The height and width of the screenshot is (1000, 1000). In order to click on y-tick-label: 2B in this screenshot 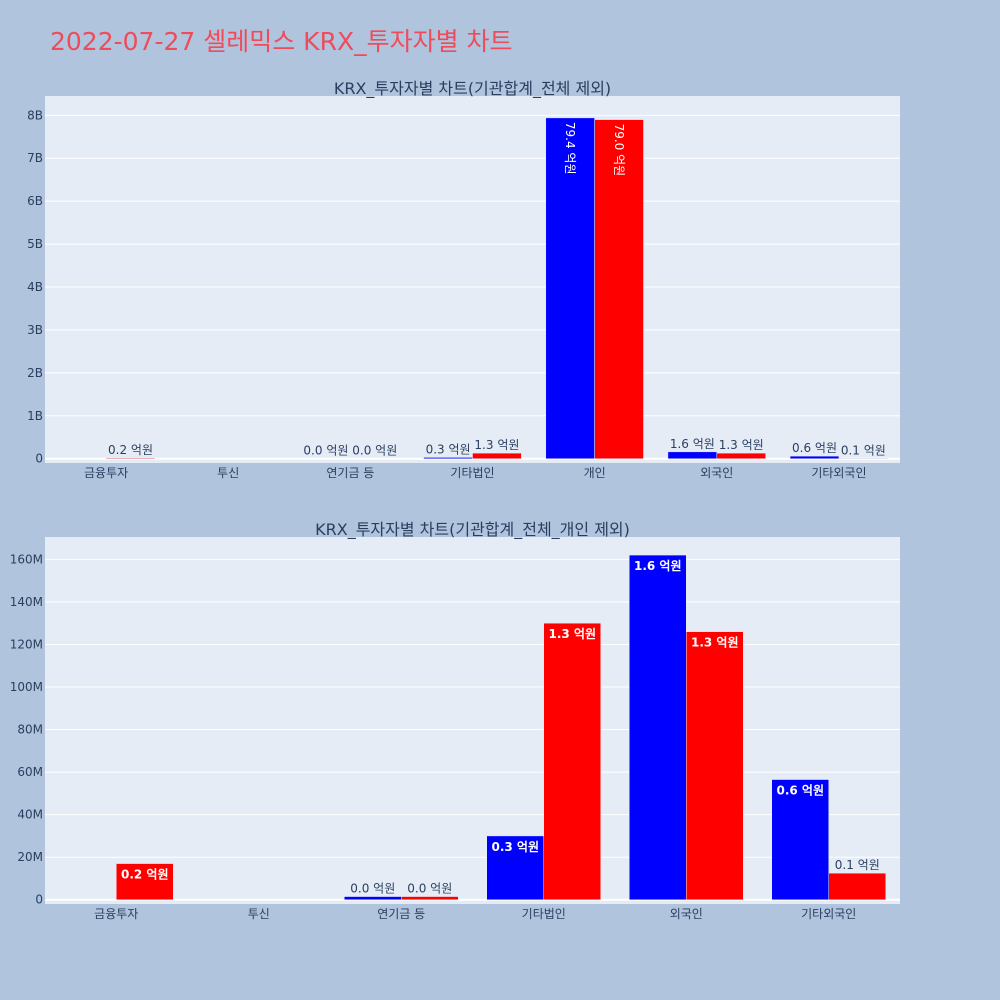, I will do `click(35, 373)`.